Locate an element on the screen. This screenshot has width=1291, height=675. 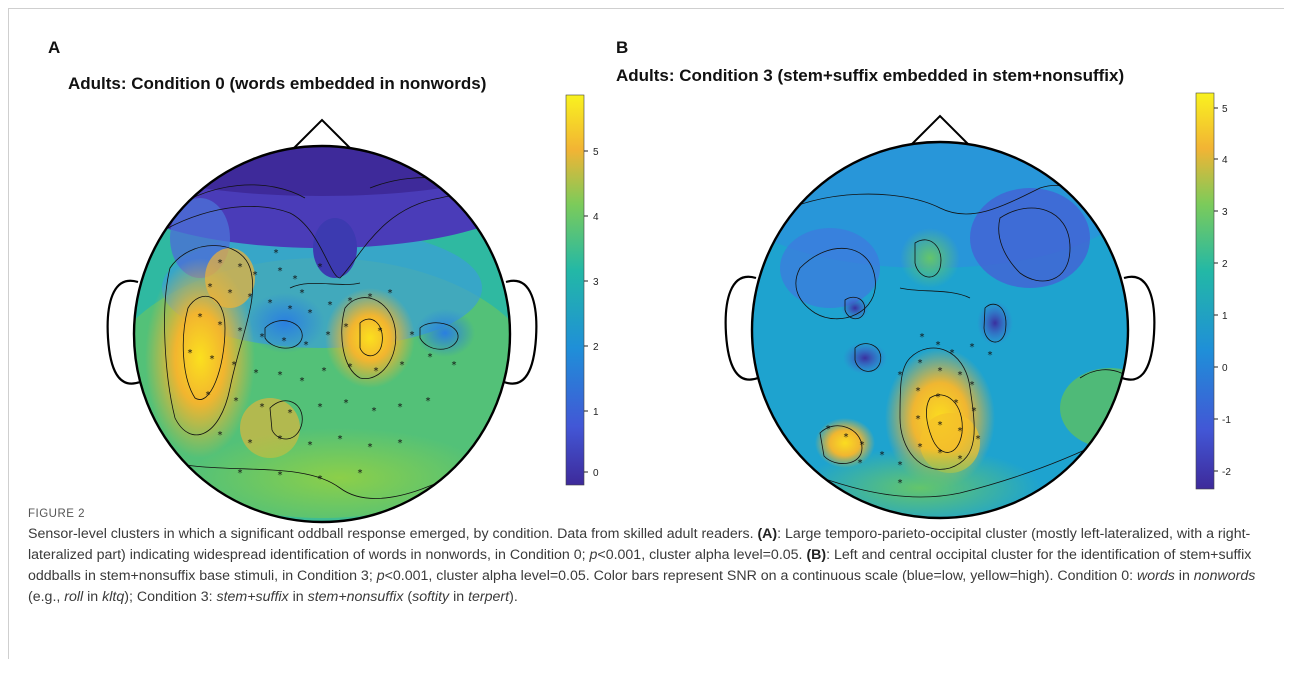
caption-text: (e.g., is located at coordinates (46, 597).